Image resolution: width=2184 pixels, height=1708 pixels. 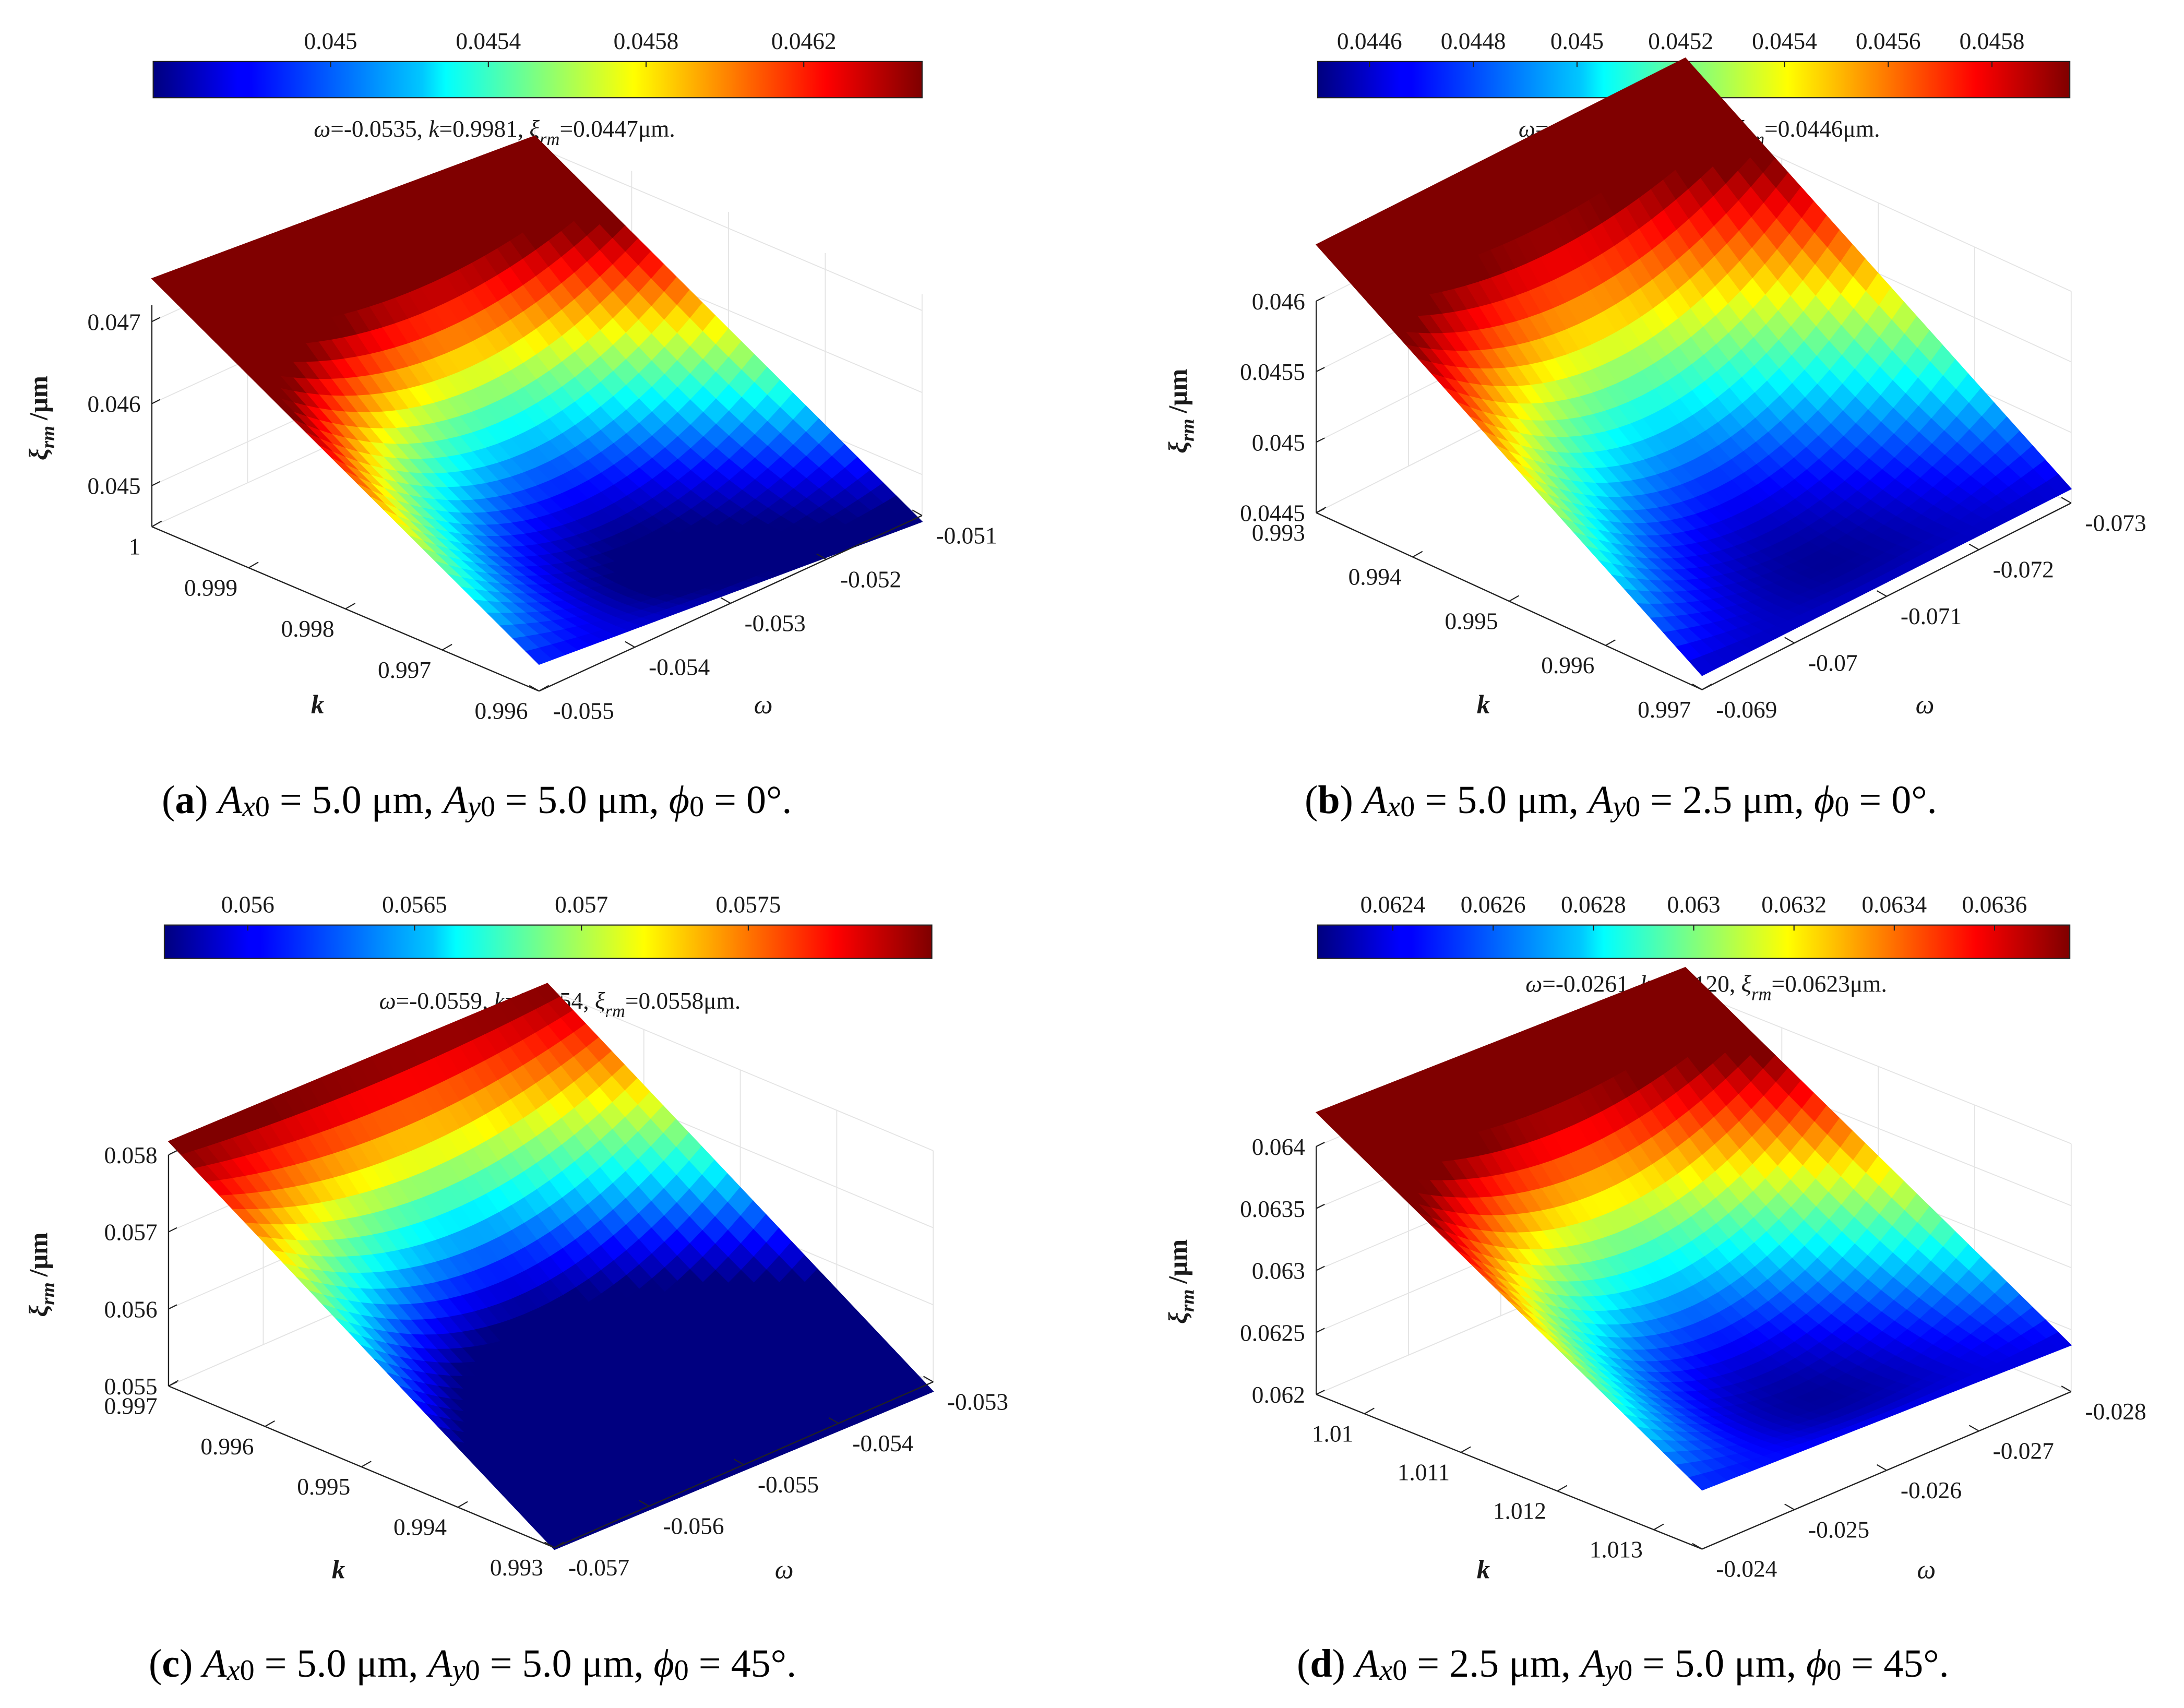 I want to click on caption-phi0: 0°, so click(x=1909, y=800).